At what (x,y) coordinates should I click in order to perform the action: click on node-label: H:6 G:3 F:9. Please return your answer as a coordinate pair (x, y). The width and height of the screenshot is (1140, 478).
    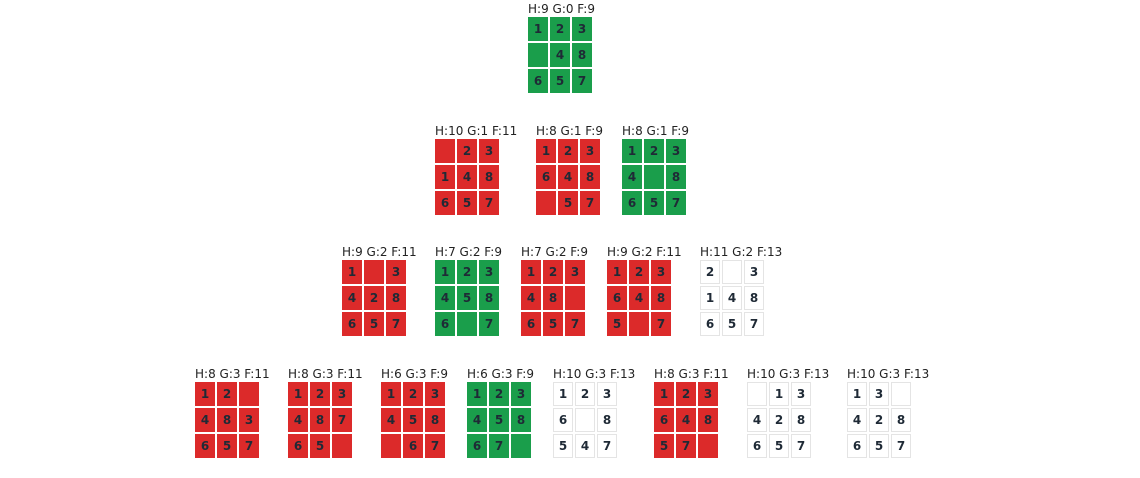
    Looking at the image, I should click on (500, 374).